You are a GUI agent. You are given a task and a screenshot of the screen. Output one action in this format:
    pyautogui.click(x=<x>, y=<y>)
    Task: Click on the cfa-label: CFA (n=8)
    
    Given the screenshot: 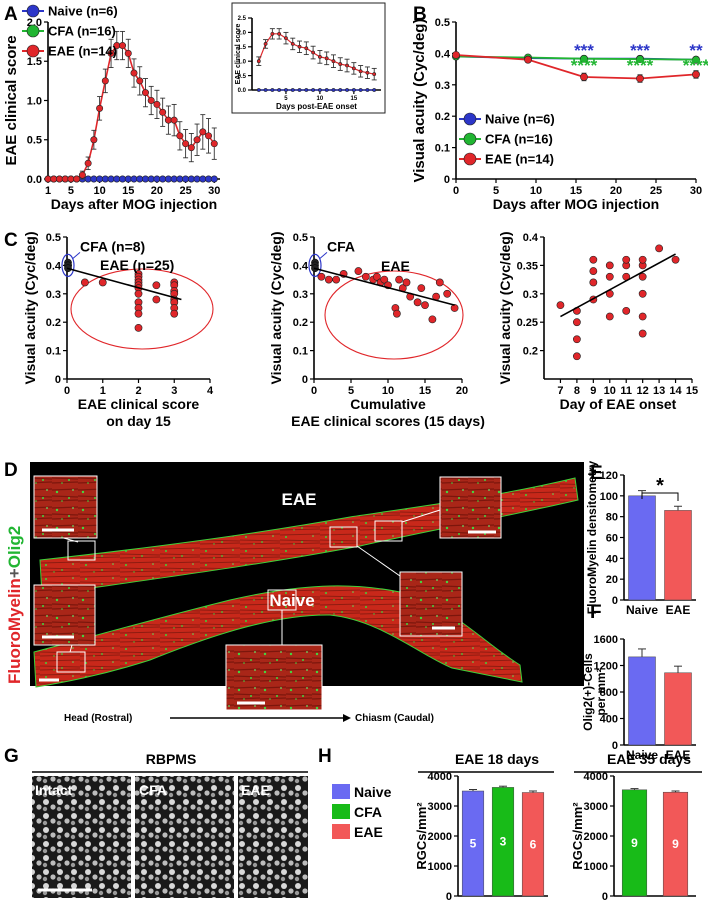 What is the action you would take?
    pyautogui.click(x=112, y=246)
    